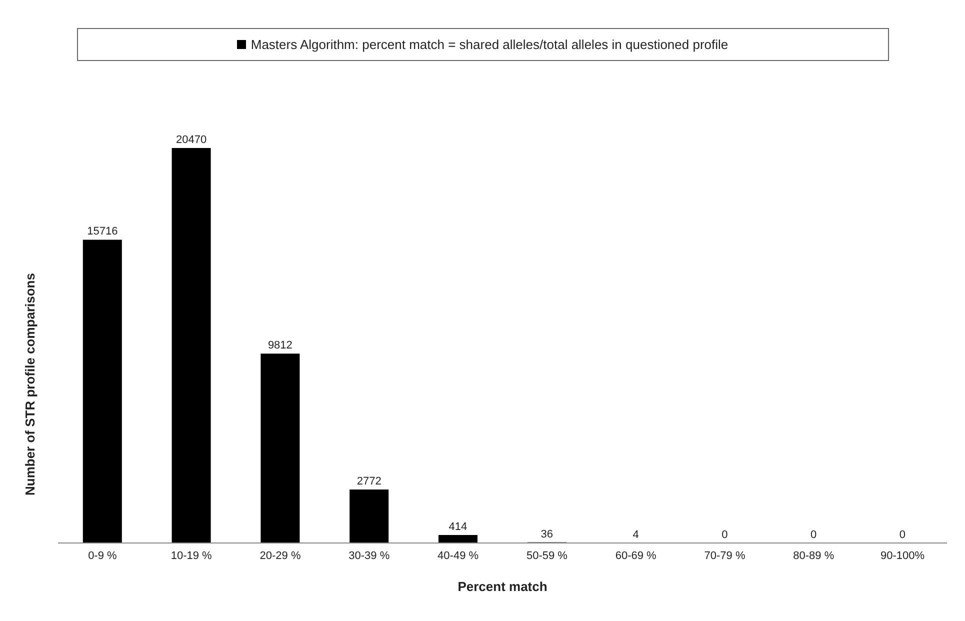 Image resolution: width=965 pixels, height=621 pixels. What do you see at coordinates (458, 527) in the screenshot?
I see `data-label: 414` at bounding box center [458, 527].